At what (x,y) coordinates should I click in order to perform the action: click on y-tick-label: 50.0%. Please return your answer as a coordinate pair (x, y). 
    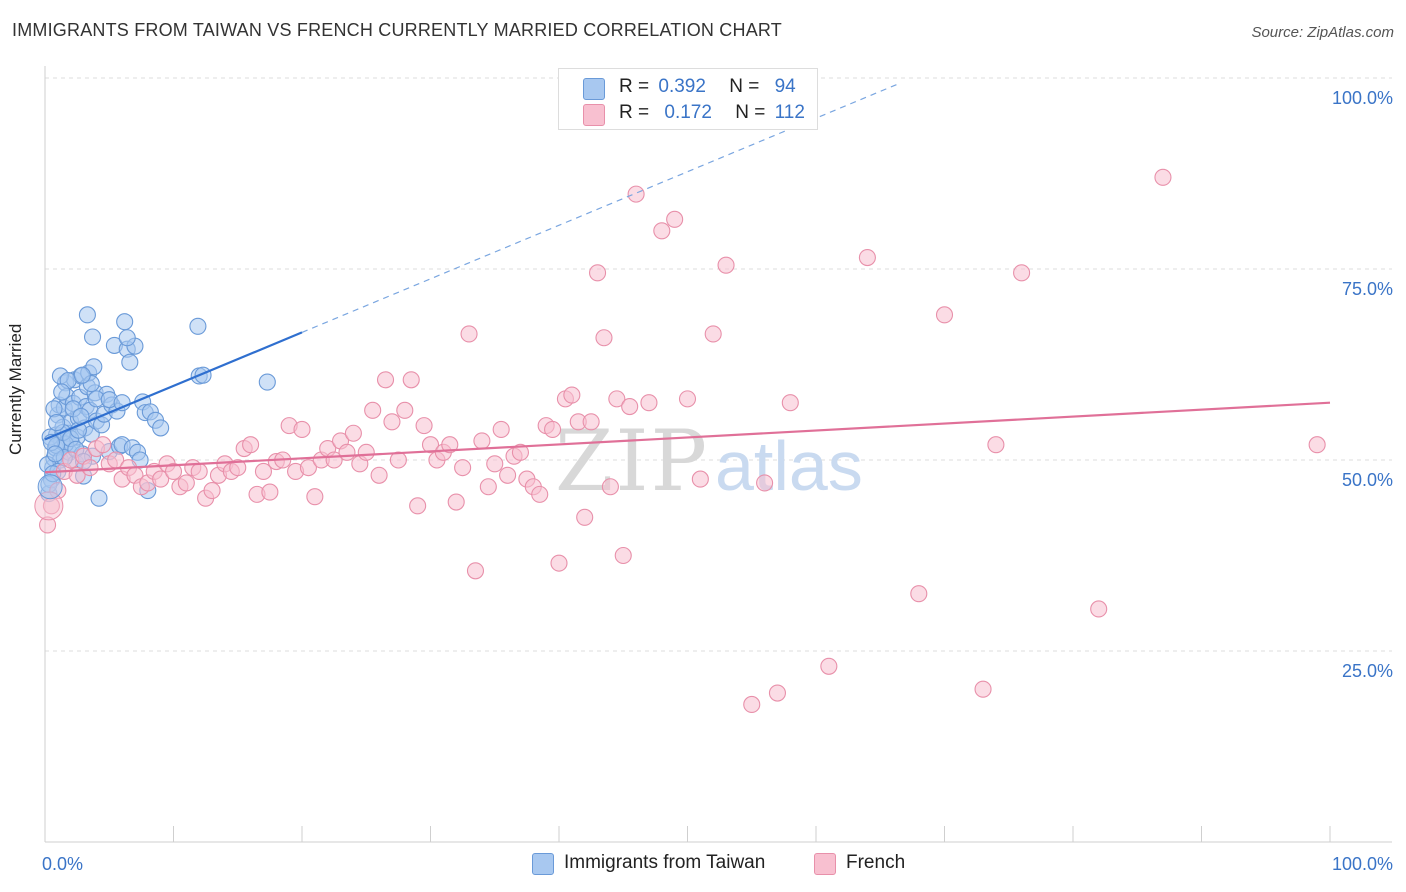
    Looking at the image, I should click on (1367, 480).